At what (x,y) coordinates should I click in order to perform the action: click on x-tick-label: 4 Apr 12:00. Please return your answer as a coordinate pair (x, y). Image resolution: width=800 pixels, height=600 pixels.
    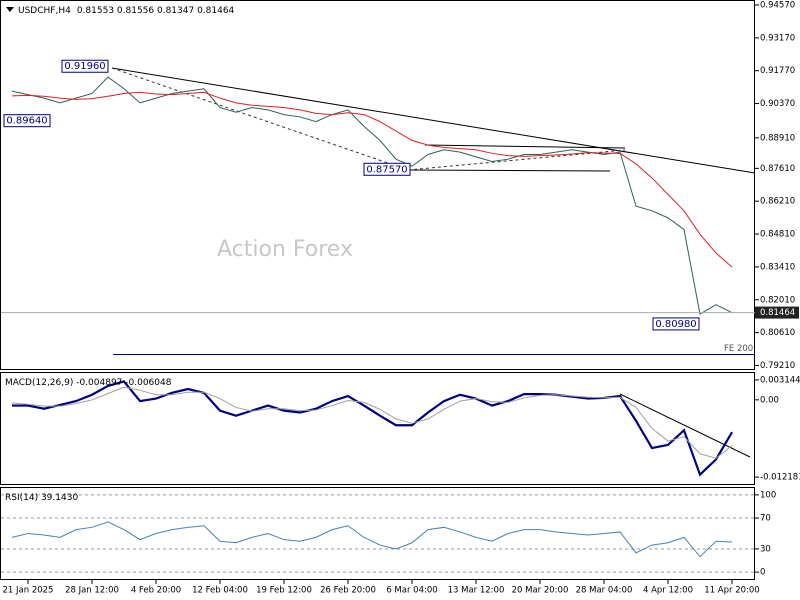
    Looking at the image, I should click on (668, 591).